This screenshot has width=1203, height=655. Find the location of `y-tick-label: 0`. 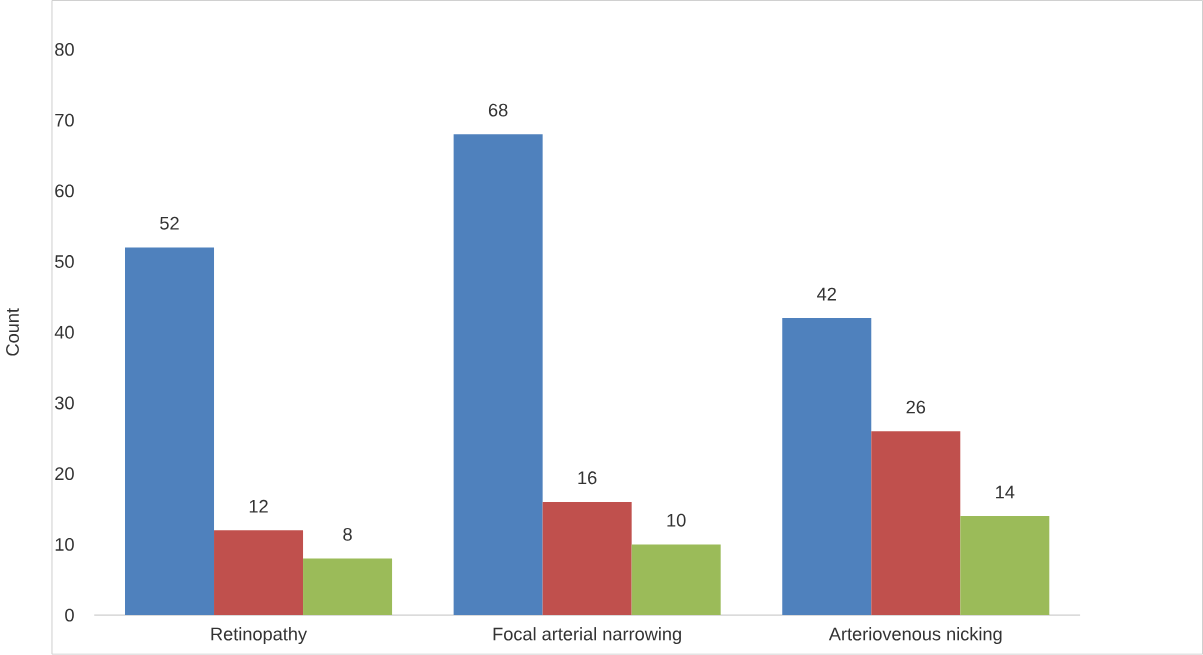

y-tick-label: 0 is located at coordinates (69, 615).